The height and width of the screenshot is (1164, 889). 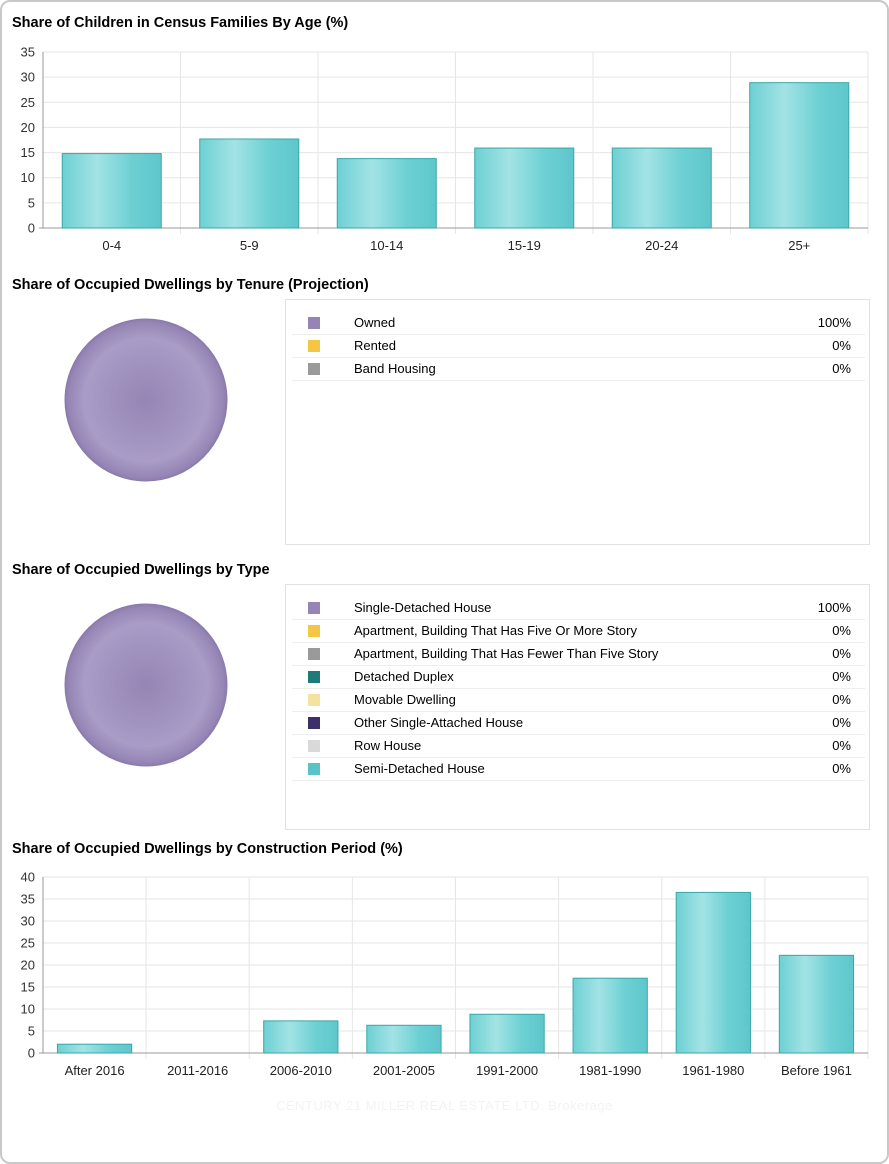 I want to click on x-tick-label: 1961-1980, so click(x=713, y=1070).